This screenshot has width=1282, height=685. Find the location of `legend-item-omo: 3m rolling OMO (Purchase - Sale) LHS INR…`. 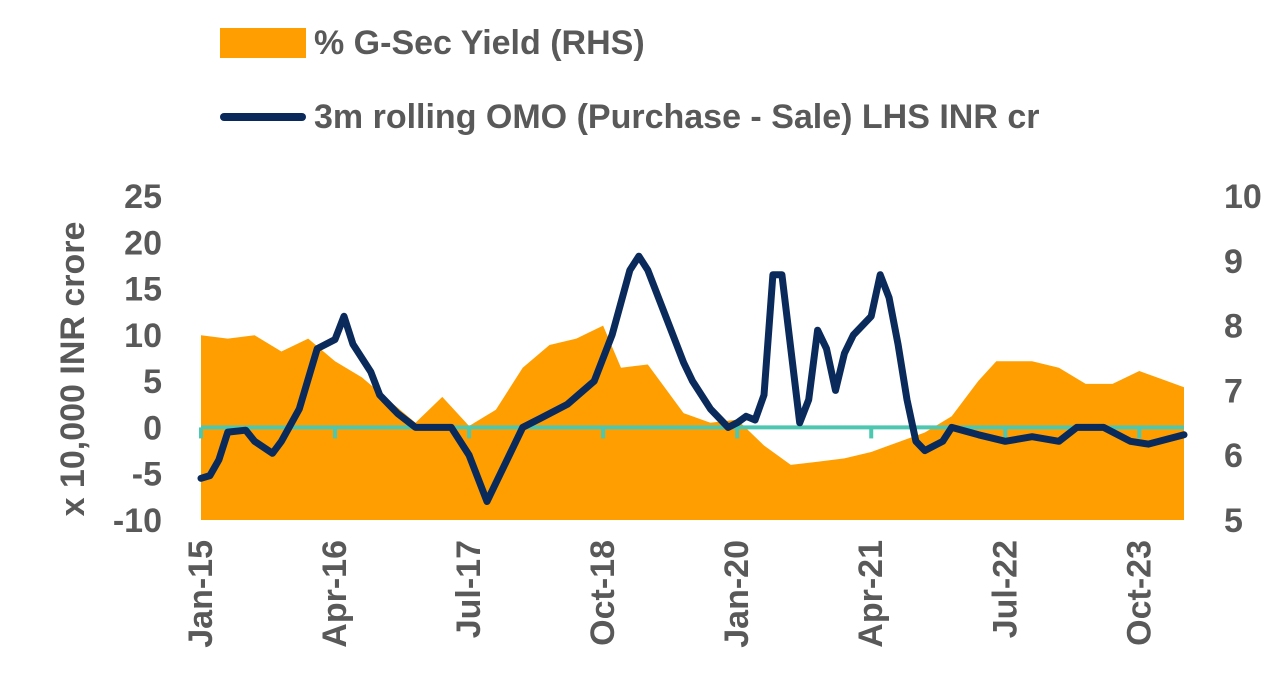

legend-item-omo: 3m rolling OMO (Purchase - Sale) LHS INR… is located at coordinates (630, 117).